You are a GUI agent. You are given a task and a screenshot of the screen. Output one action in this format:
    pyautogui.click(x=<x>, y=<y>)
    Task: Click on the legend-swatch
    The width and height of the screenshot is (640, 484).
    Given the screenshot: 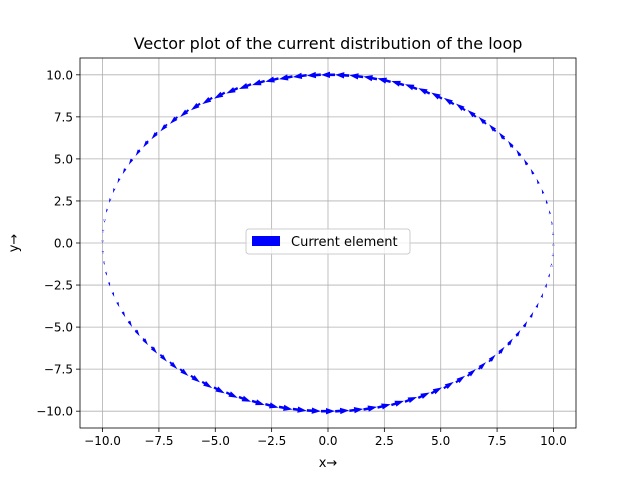 What is the action you would take?
    pyautogui.click(x=266, y=241)
    